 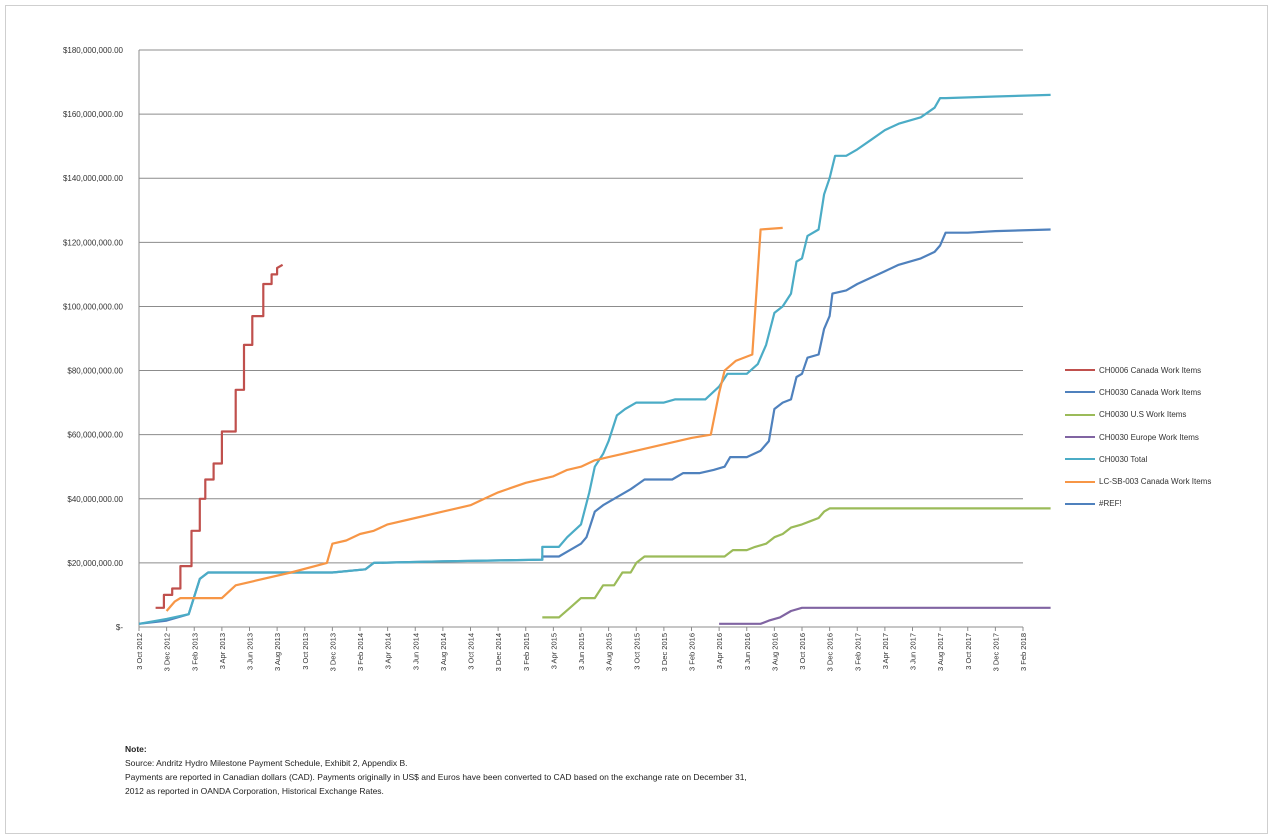 What do you see at coordinates (857, 652) in the screenshot?
I see `x-tick-label: 3 Feb 2017` at bounding box center [857, 652].